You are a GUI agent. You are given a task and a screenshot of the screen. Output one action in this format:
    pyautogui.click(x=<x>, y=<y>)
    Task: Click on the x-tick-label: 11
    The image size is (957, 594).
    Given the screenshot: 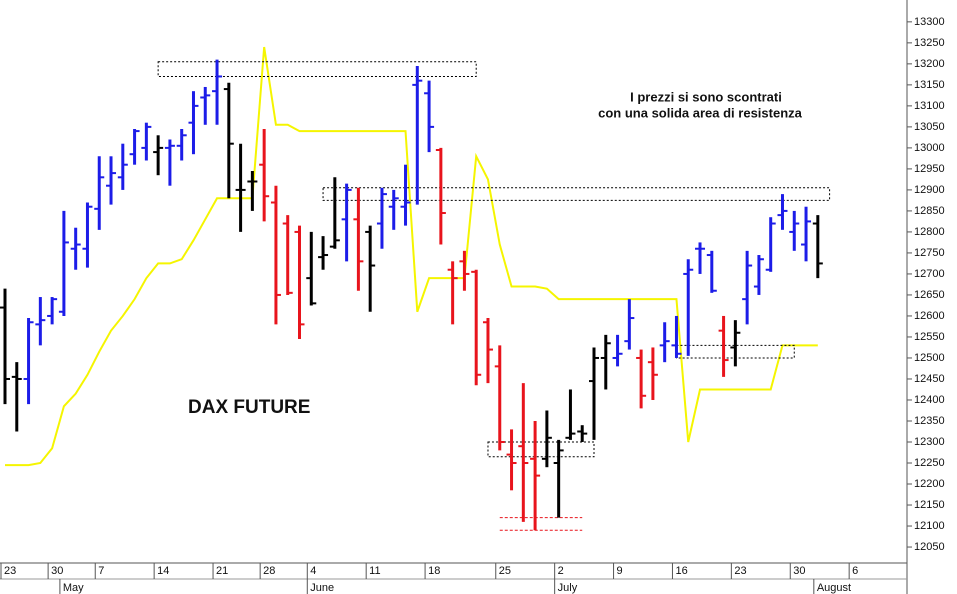 What is the action you would take?
    pyautogui.click(x=374, y=571)
    